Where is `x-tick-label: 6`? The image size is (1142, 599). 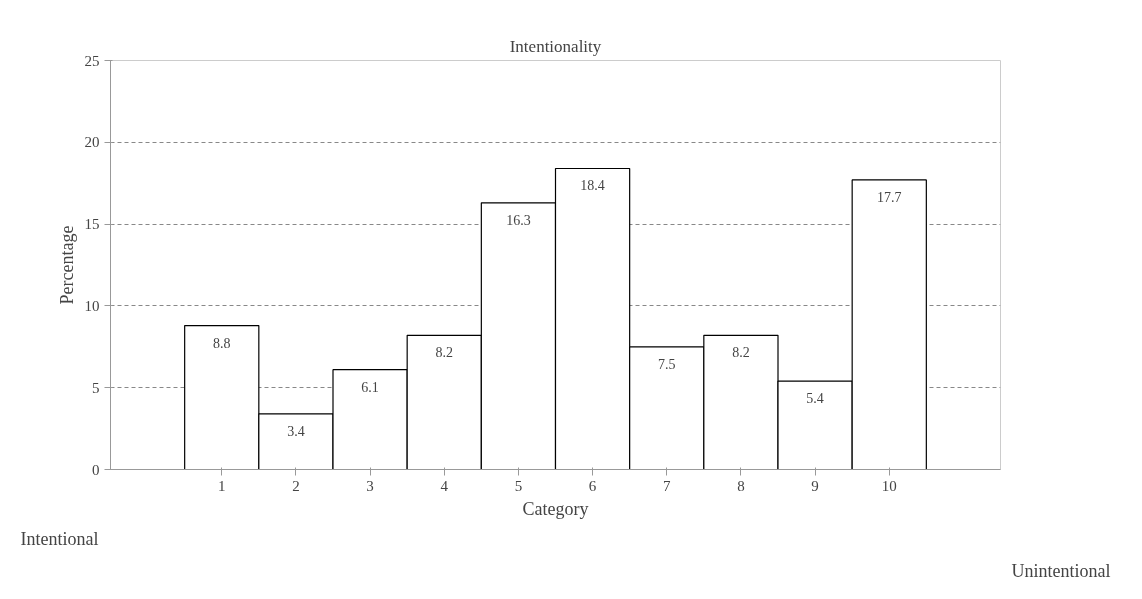
x-tick-label: 6 is located at coordinates (592, 485).